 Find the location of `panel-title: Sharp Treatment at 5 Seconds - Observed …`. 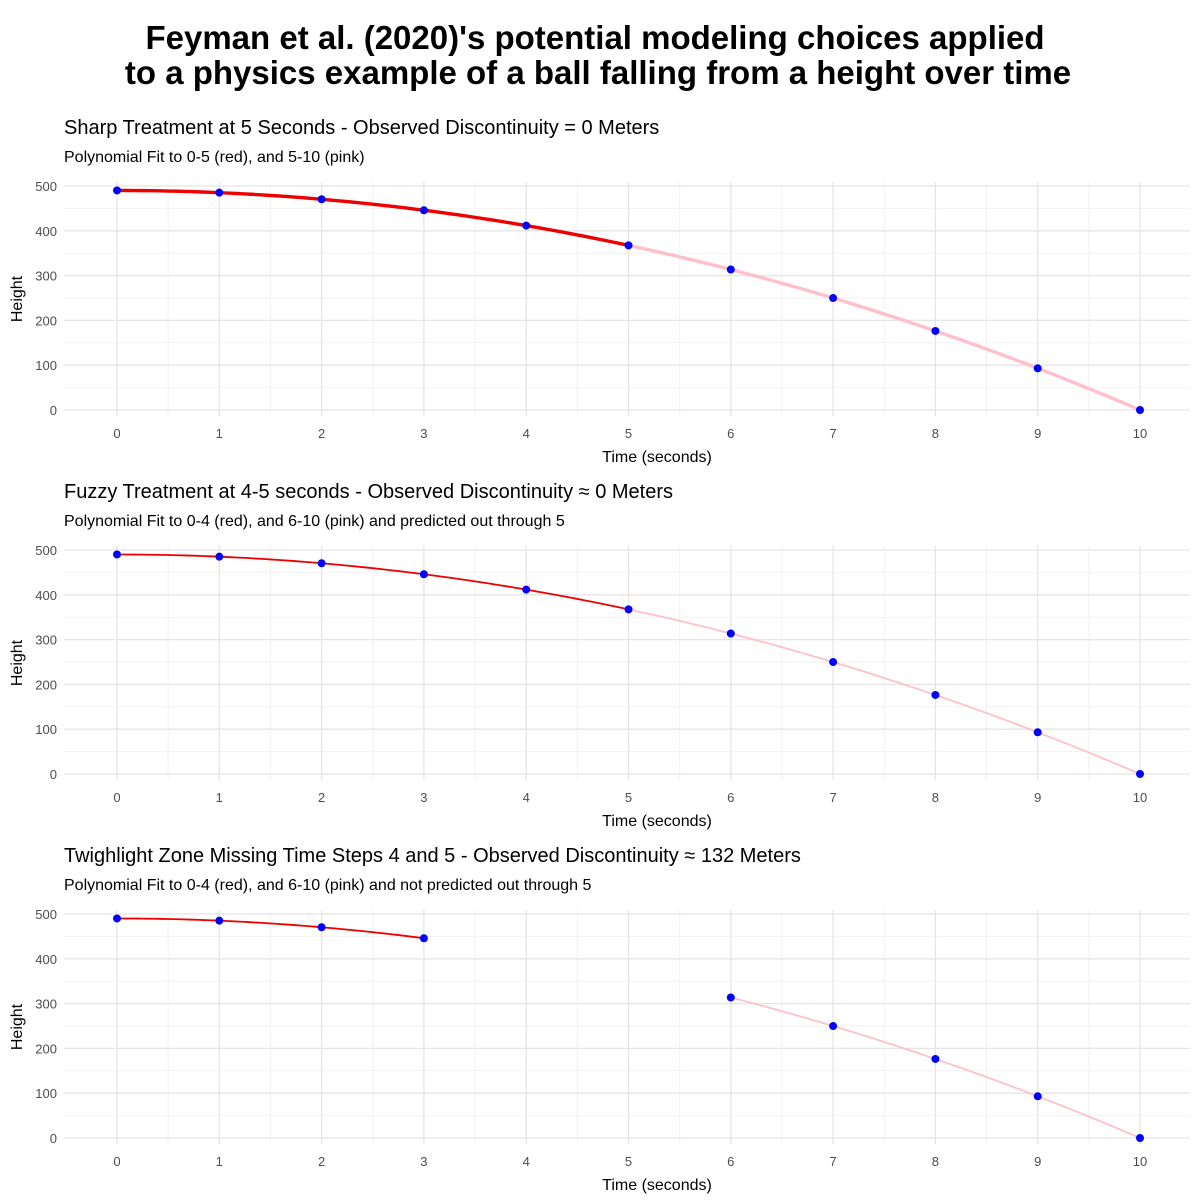

panel-title: Sharp Treatment at 5 Seconds - Observed … is located at coordinates (361, 128).